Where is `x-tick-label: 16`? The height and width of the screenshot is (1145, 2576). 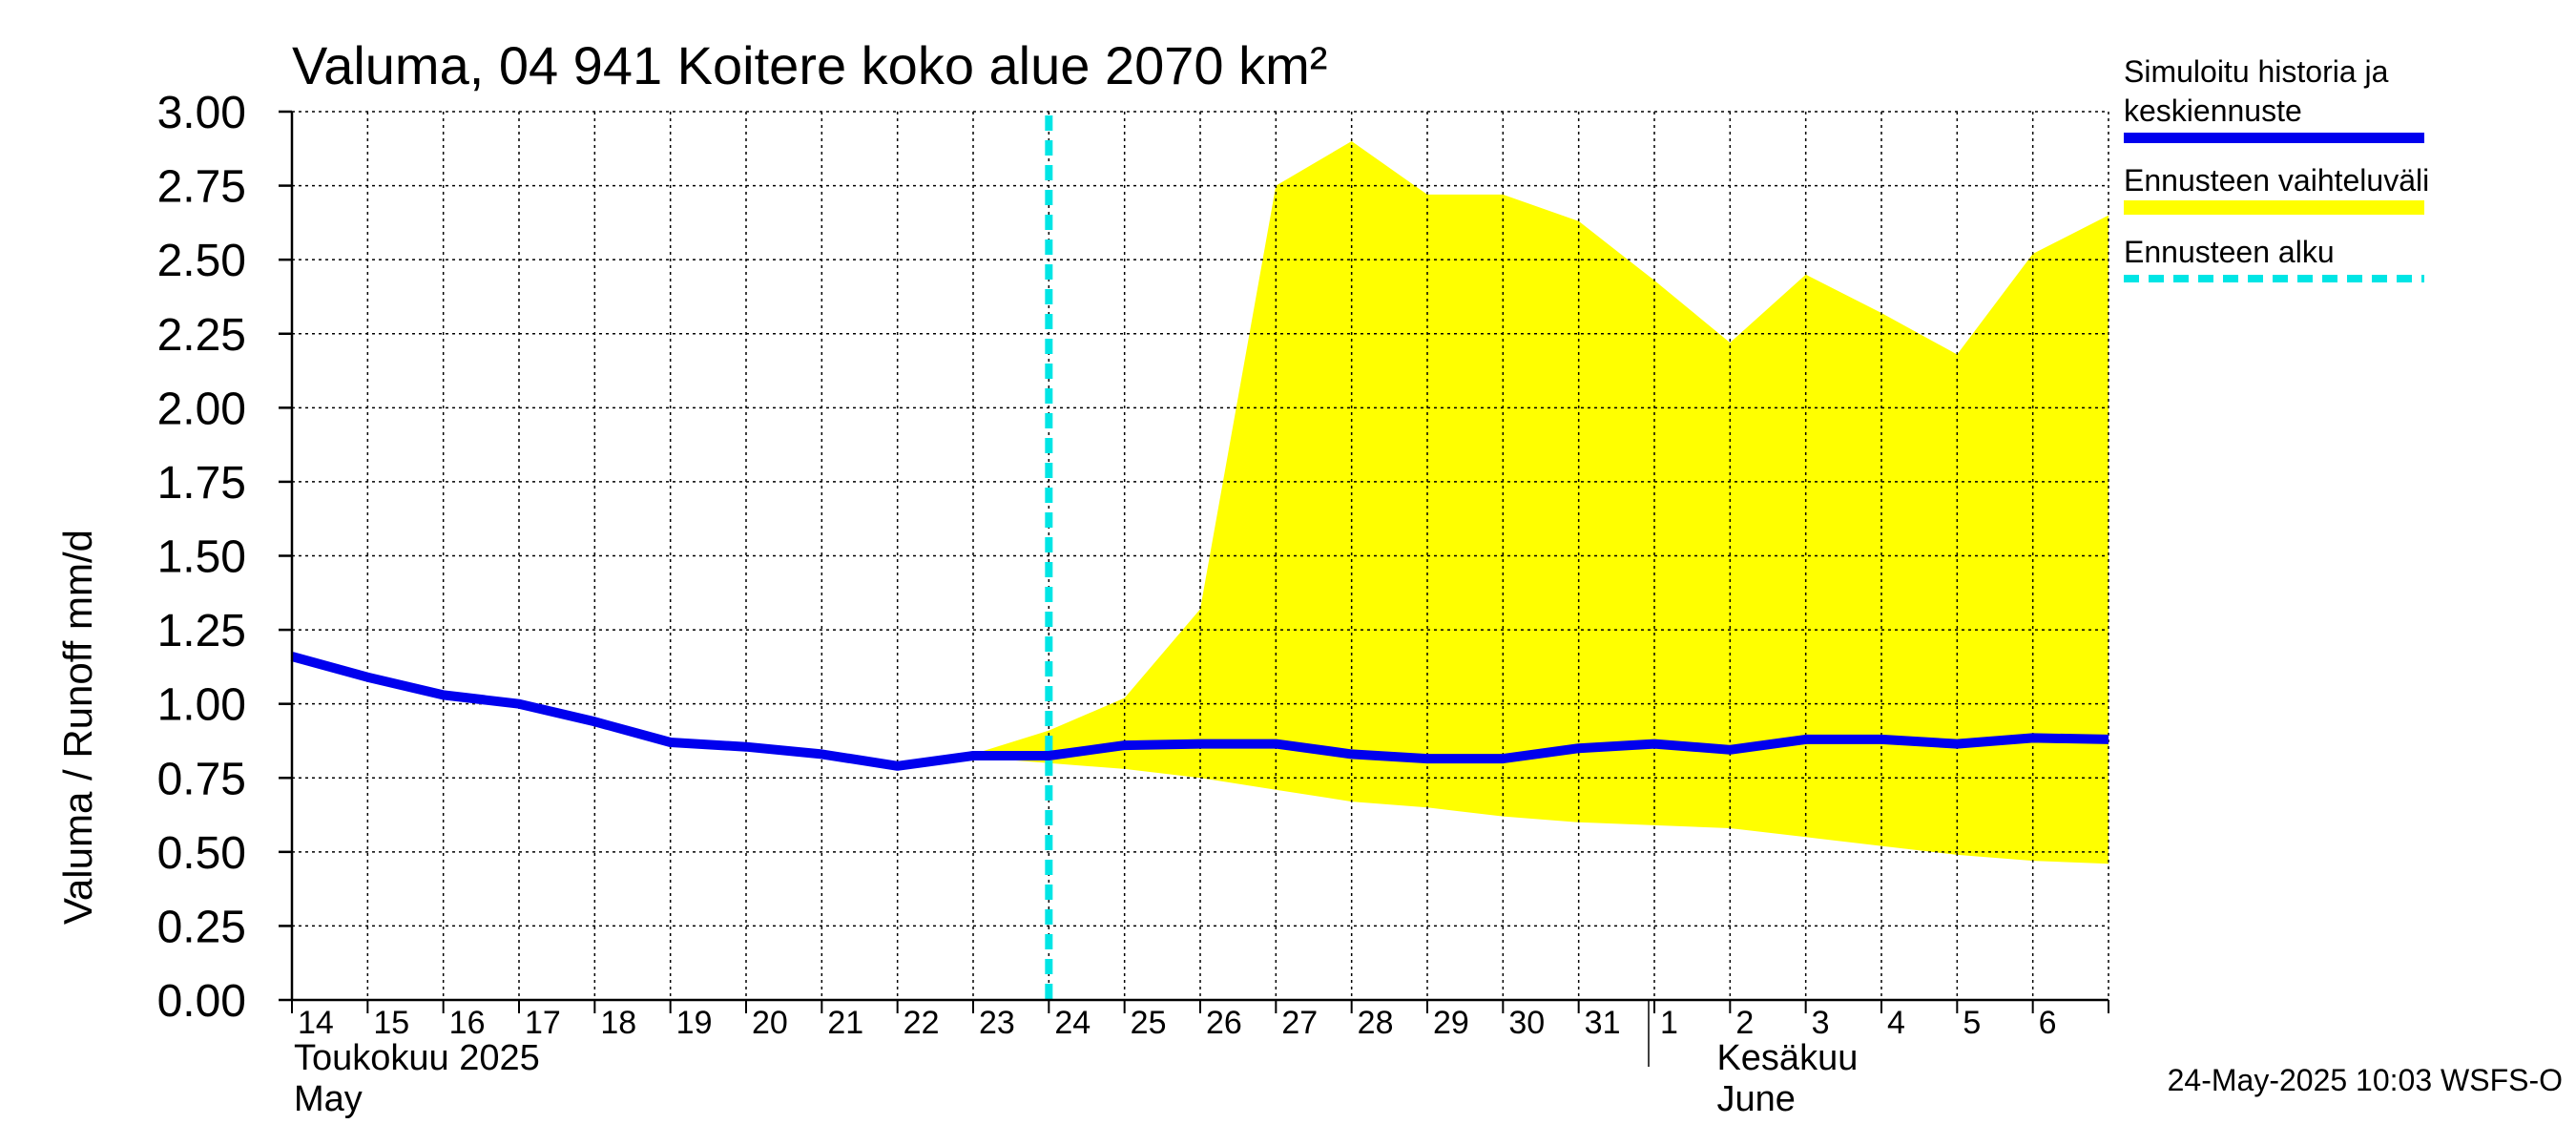 x-tick-label: 16 is located at coordinates (467, 1023).